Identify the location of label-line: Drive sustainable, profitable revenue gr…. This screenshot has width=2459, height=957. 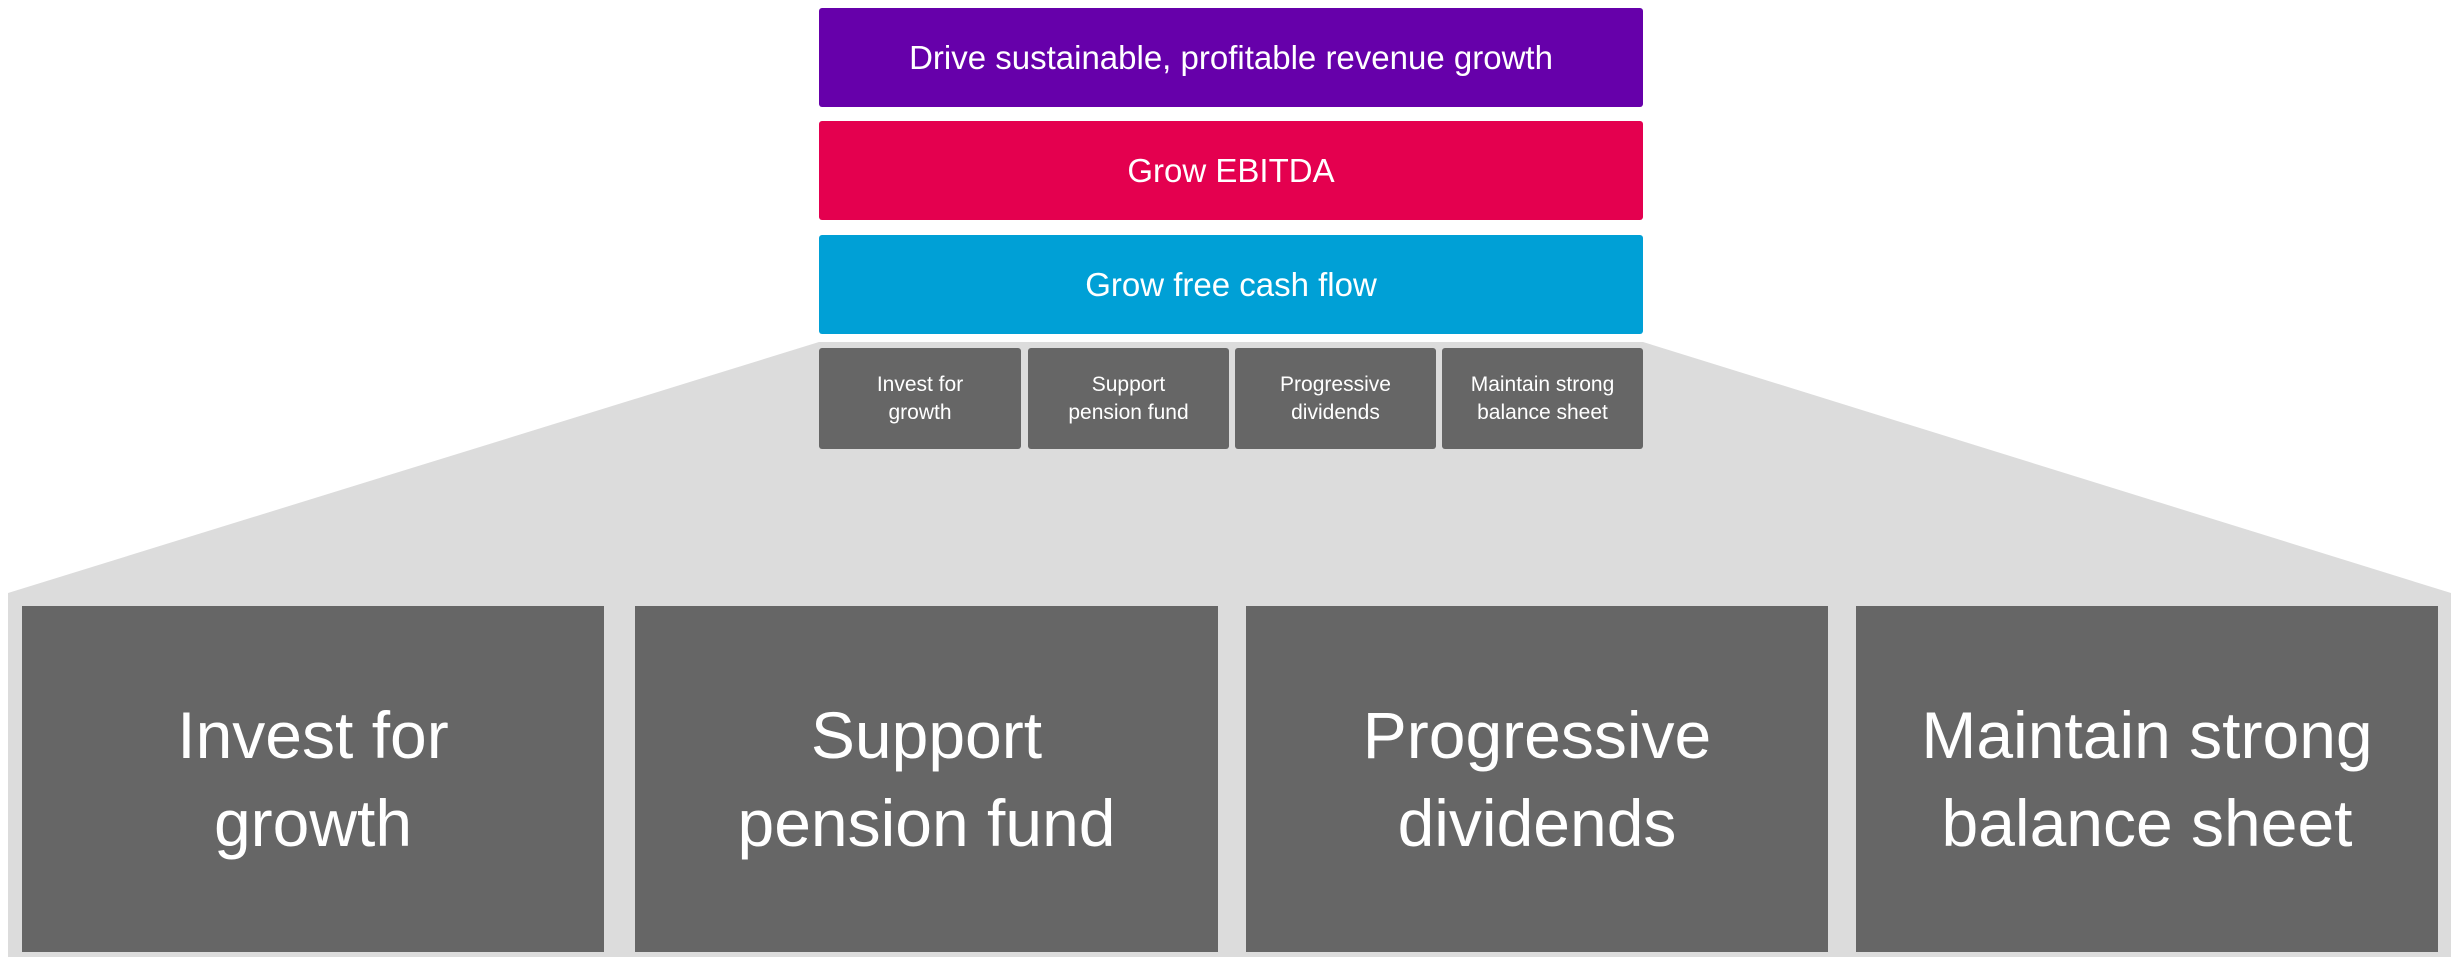
(1231, 57).